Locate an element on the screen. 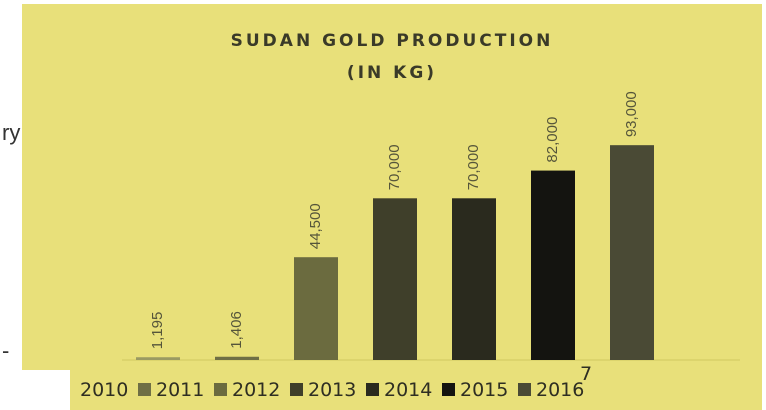 Image resolution: width=766 pixels, height=410 pixels. chart-title: SUDAN GOLD PRODUCTION is located at coordinates (392, 41).